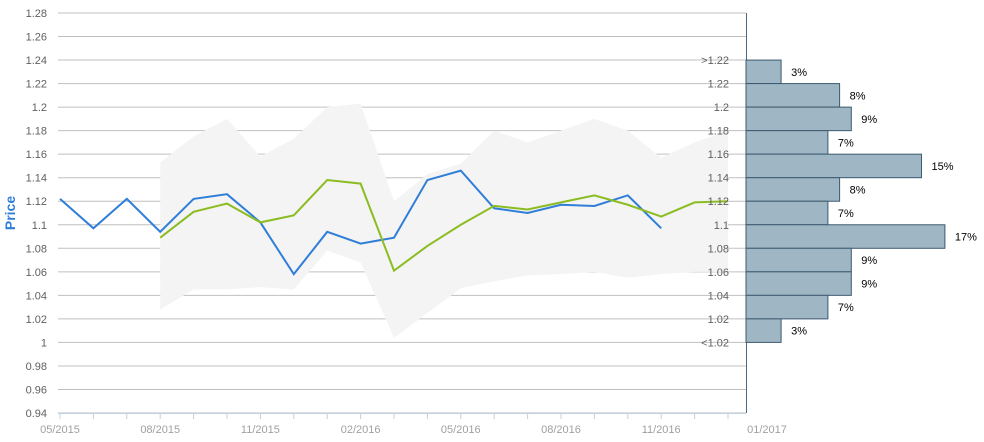  I want to click on histogram-bin-label: 1.1, so click(721, 226).